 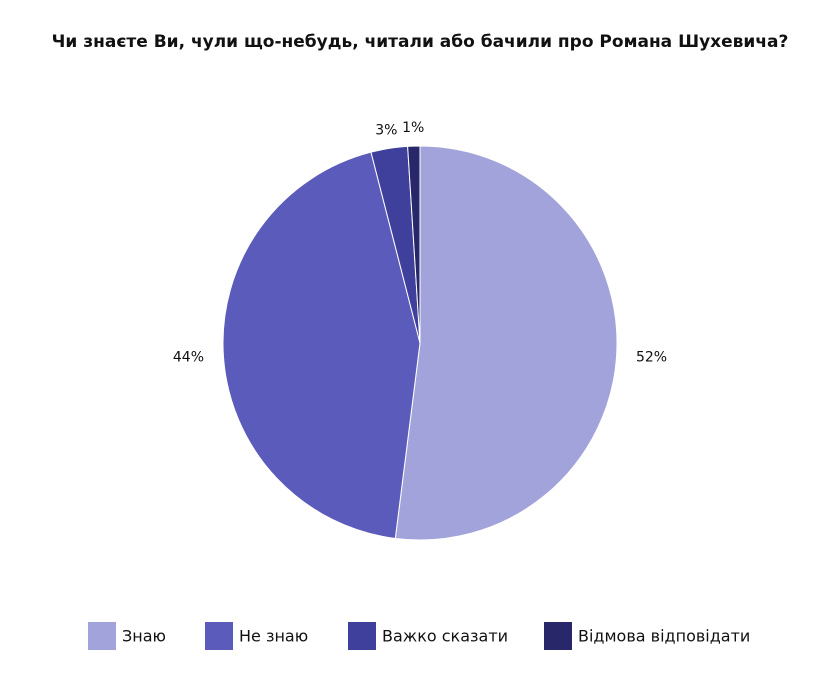 What do you see at coordinates (651, 358) in the screenshot?
I see `data-label: 52%` at bounding box center [651, 358].